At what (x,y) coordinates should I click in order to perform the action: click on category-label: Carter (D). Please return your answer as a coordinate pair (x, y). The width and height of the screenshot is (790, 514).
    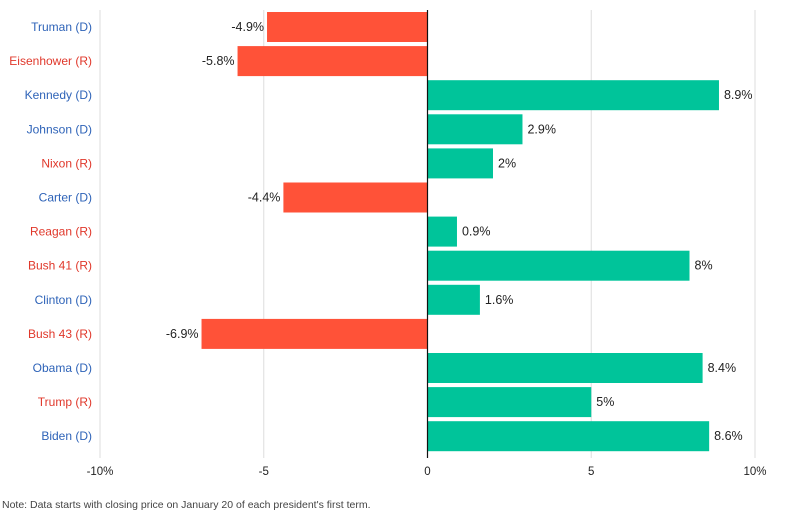
    Looking at the image, I should click on (65, 198).